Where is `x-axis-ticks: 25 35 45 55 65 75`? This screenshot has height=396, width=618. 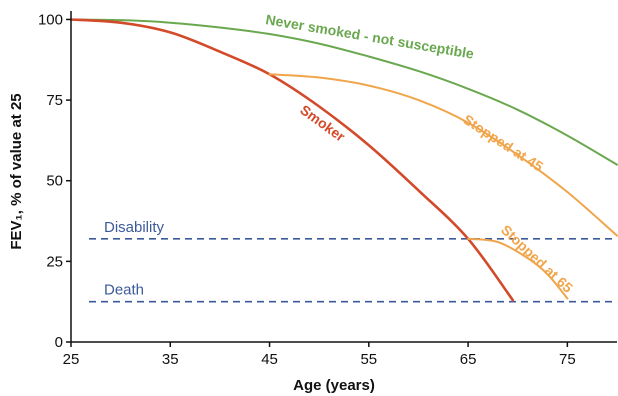 x-axis-ticks: 25 35 45 55 65 75 is located at coordinates (319, 355).